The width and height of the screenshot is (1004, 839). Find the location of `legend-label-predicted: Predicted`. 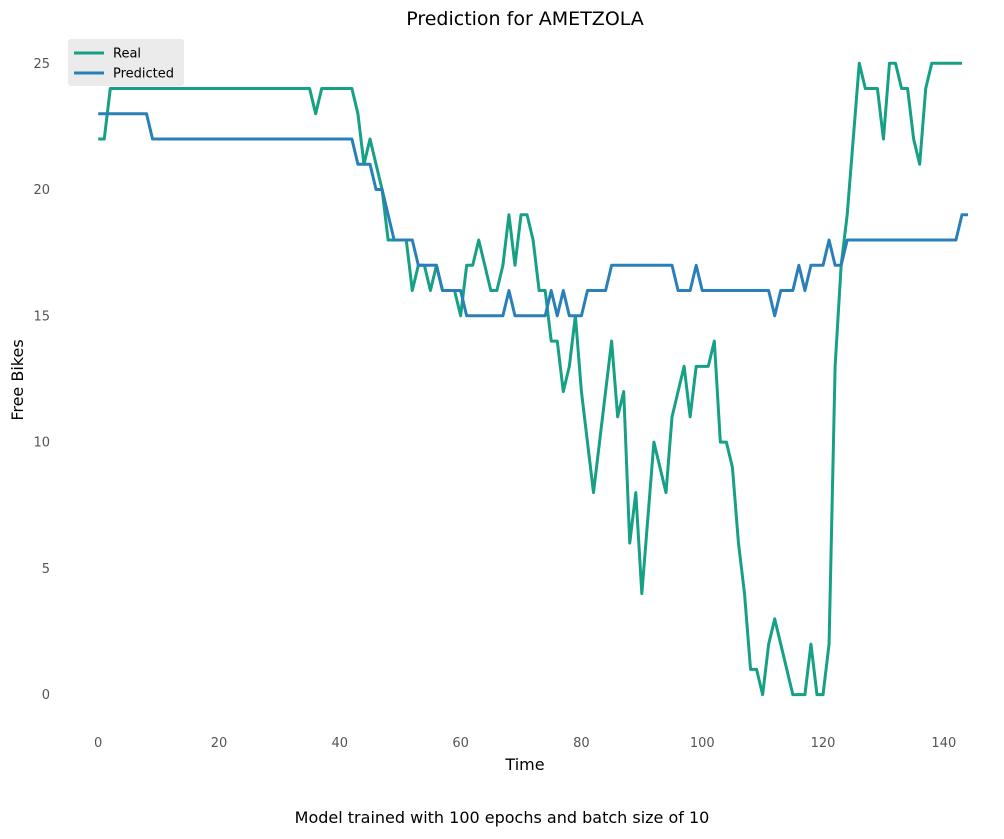

legend-label-predicted: Predicted is located at coordinates (143, 74).